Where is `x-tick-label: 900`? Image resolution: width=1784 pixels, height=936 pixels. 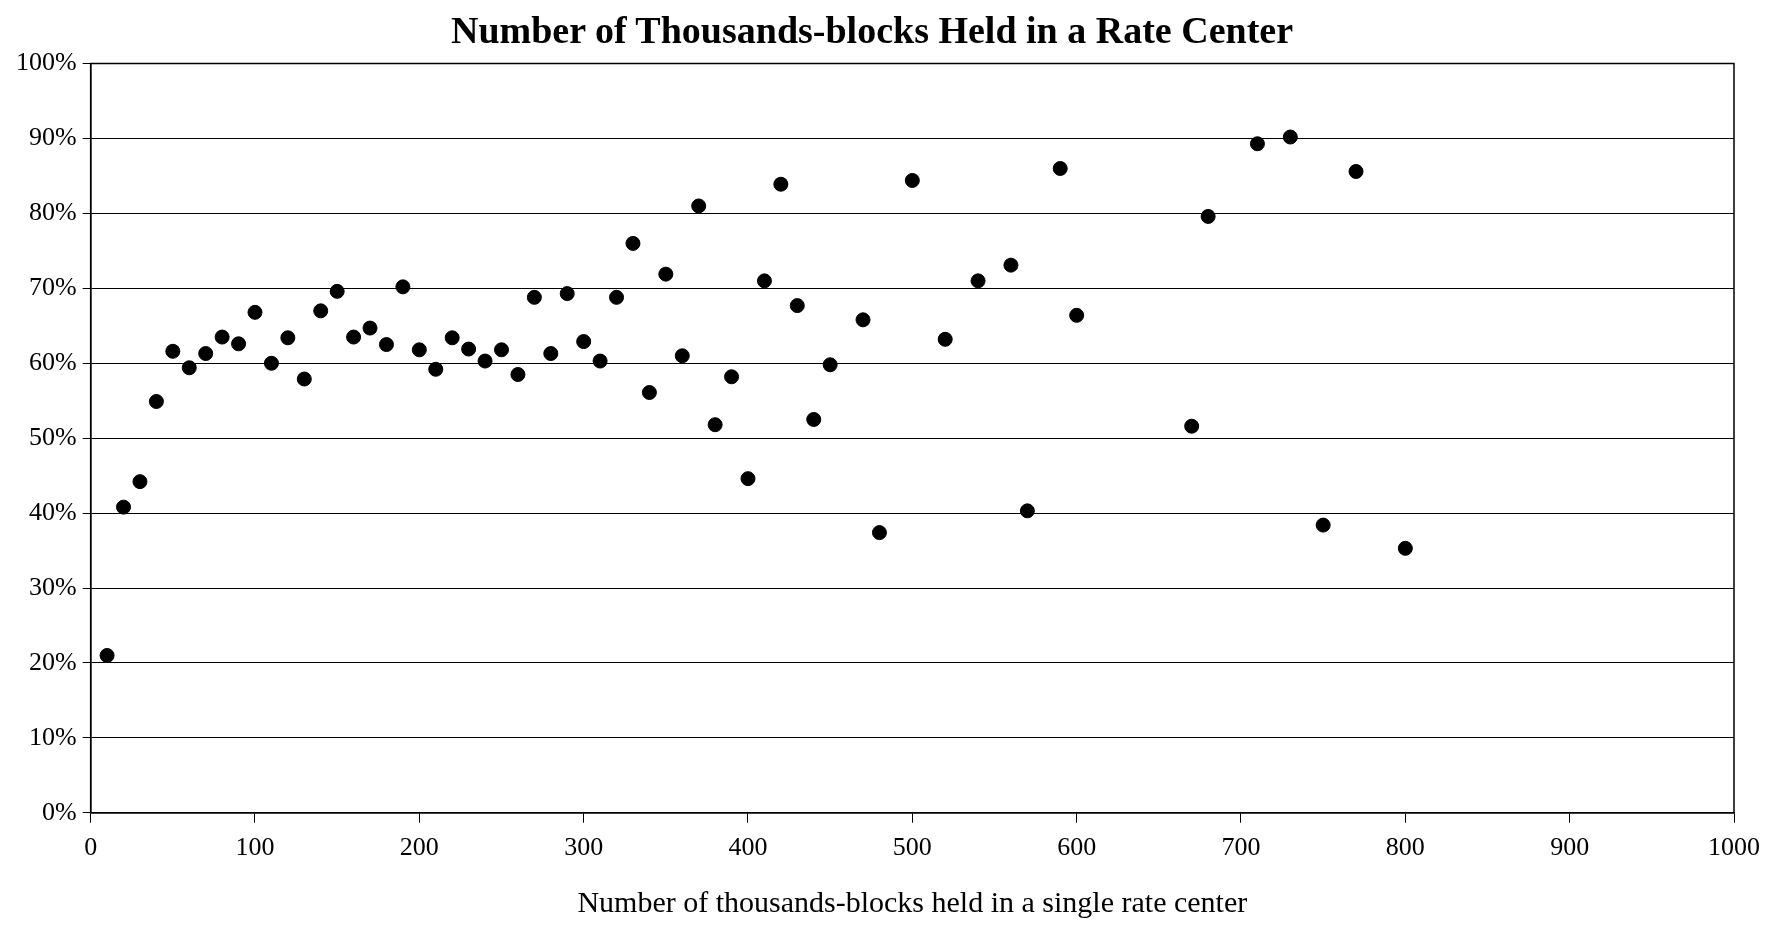 x-tick-label: 900 is located at coordinates (1570, 847).